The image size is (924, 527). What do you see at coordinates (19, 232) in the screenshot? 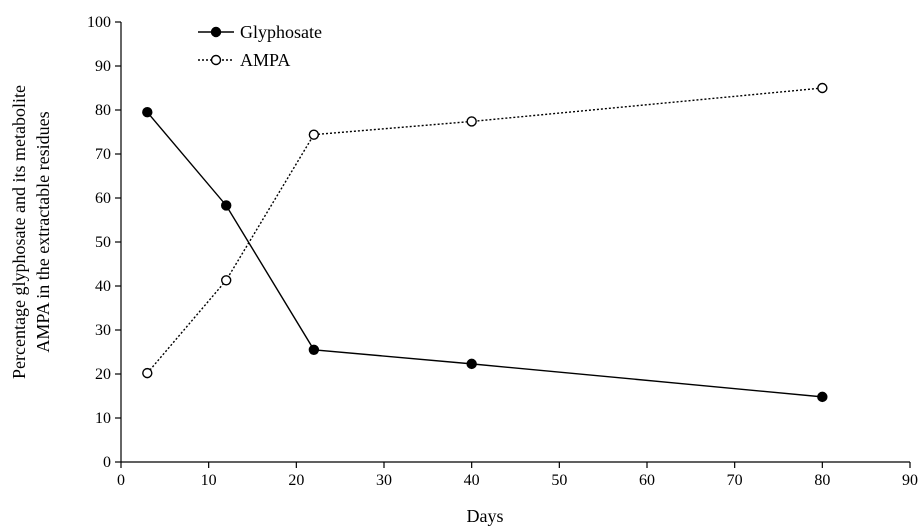
I see `y-axis-title-line-1: Percentage glyphosate and its metabolite` at bounding box center [19, 232].